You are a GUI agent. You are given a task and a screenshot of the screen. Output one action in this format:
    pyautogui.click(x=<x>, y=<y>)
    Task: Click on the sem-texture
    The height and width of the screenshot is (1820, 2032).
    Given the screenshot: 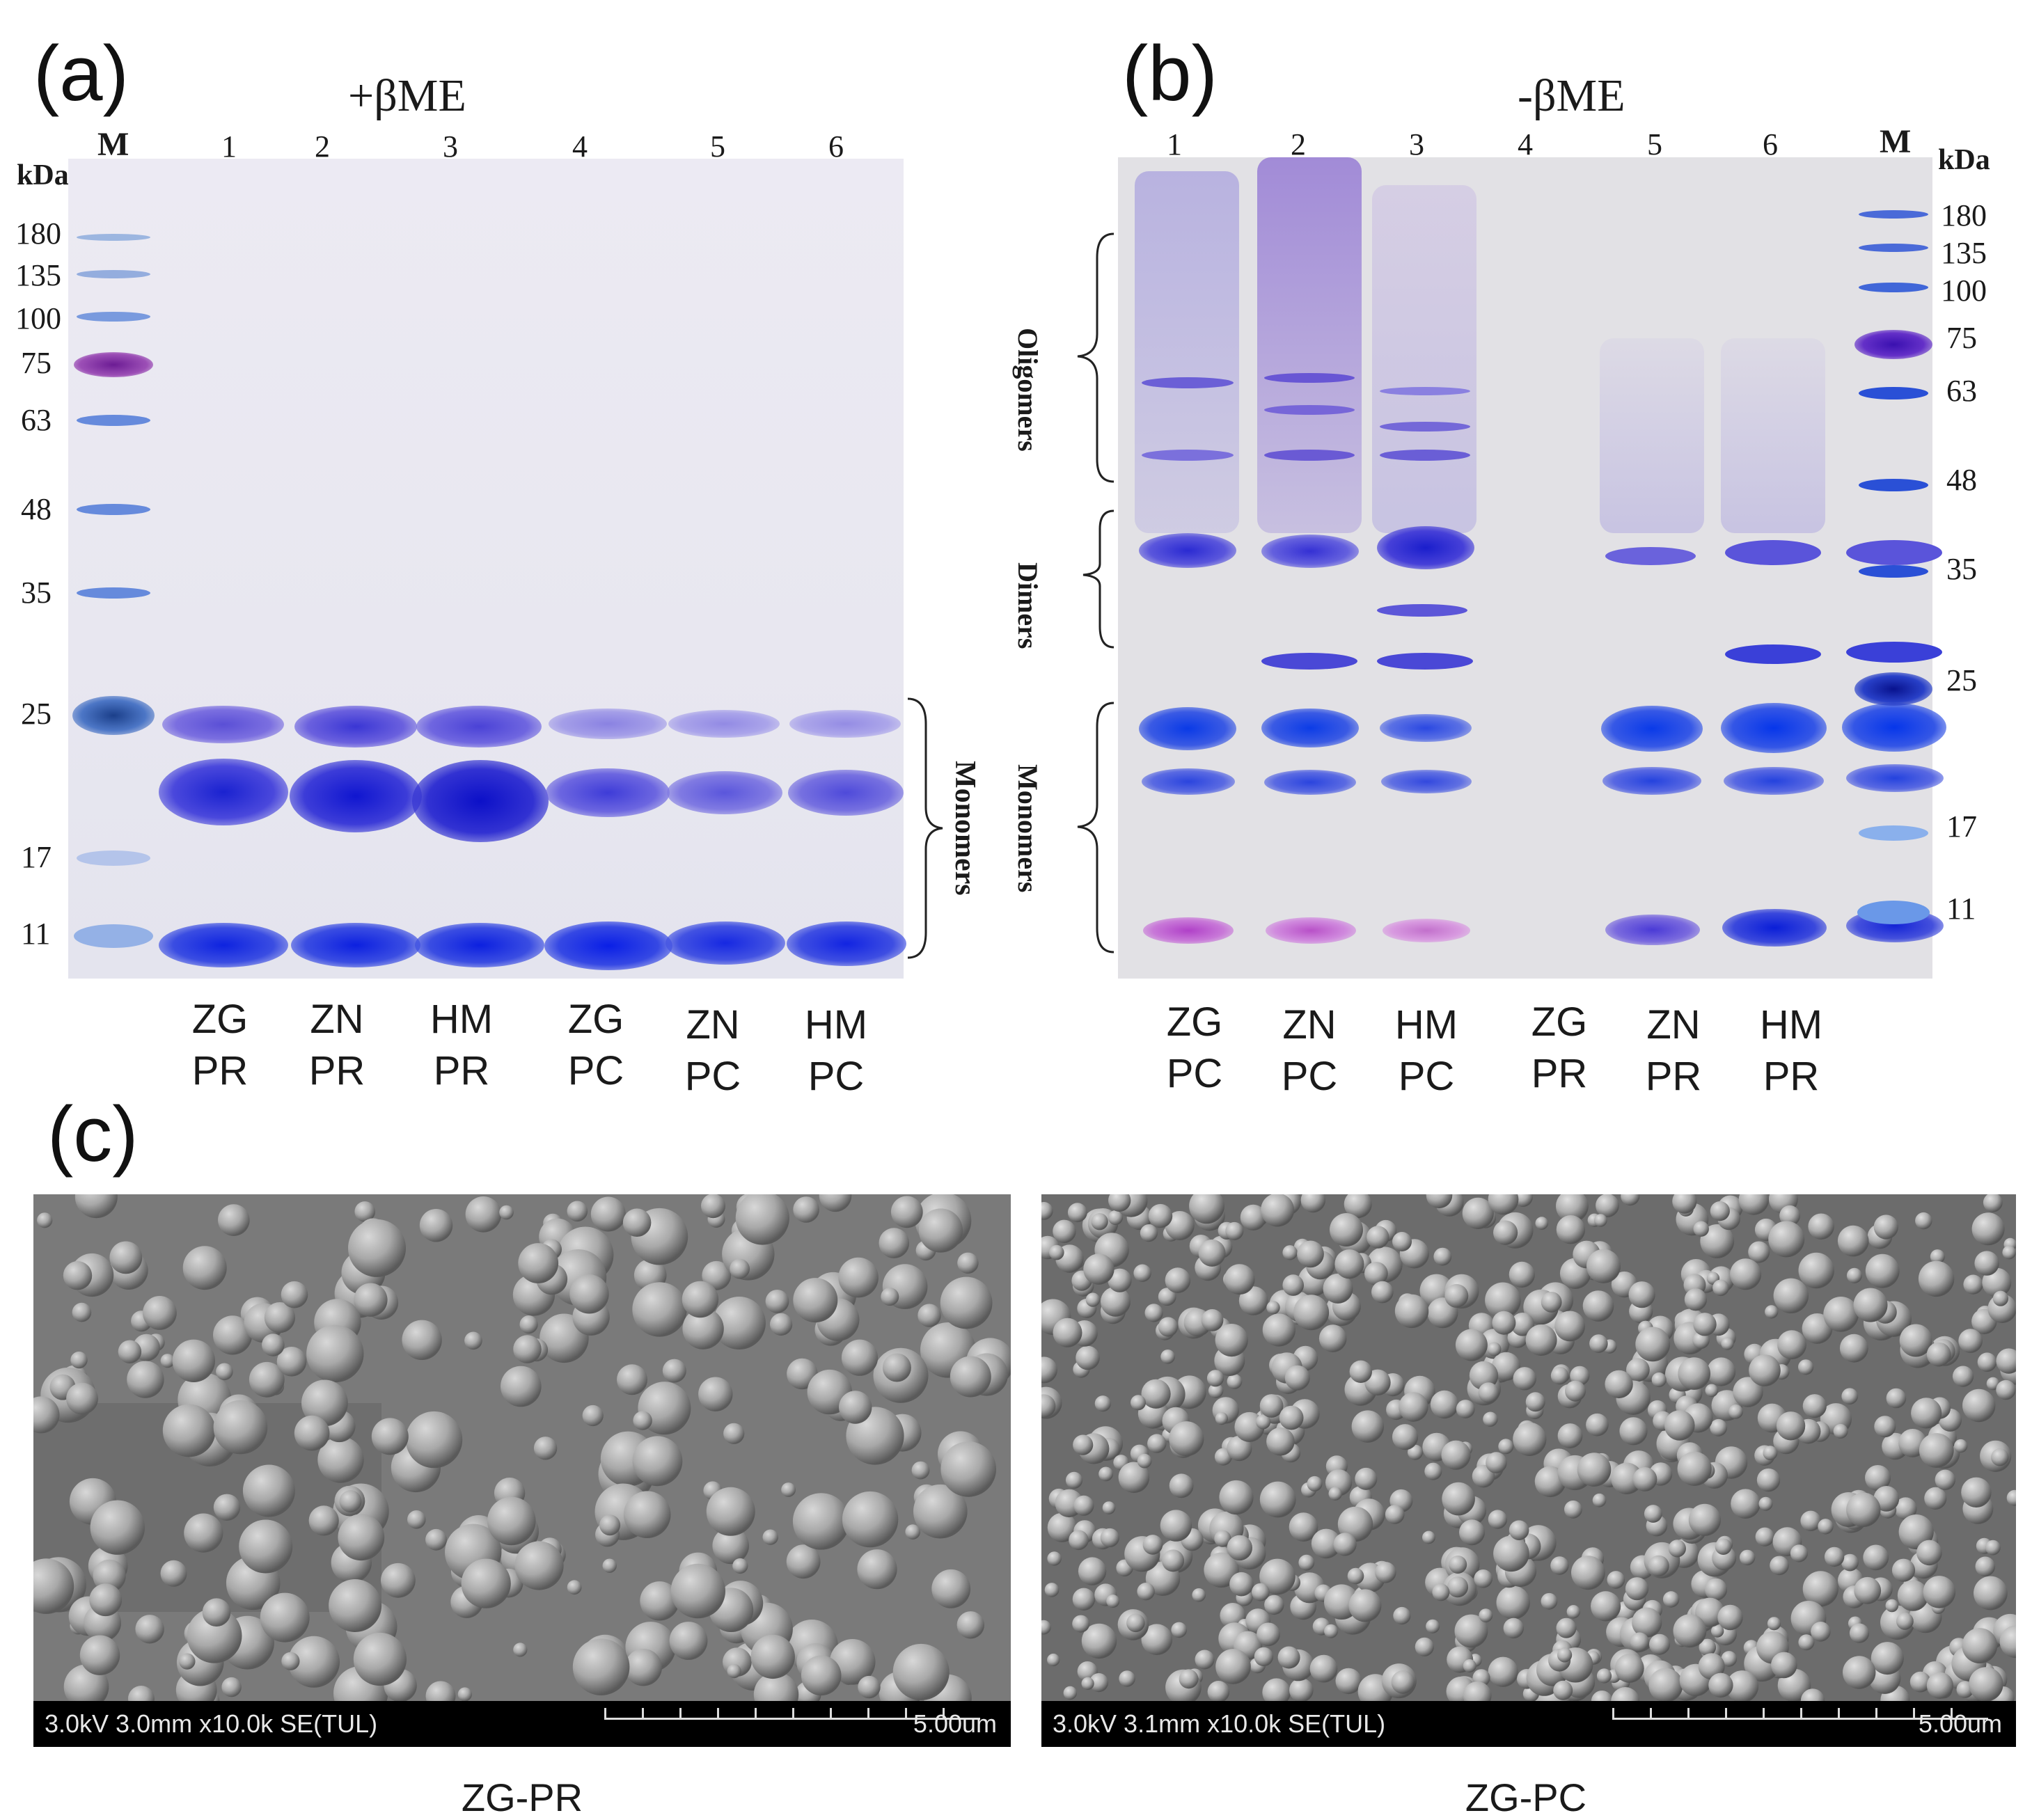 What is the action you would take?
    pyautogui.click(x=522, y=1471)
    